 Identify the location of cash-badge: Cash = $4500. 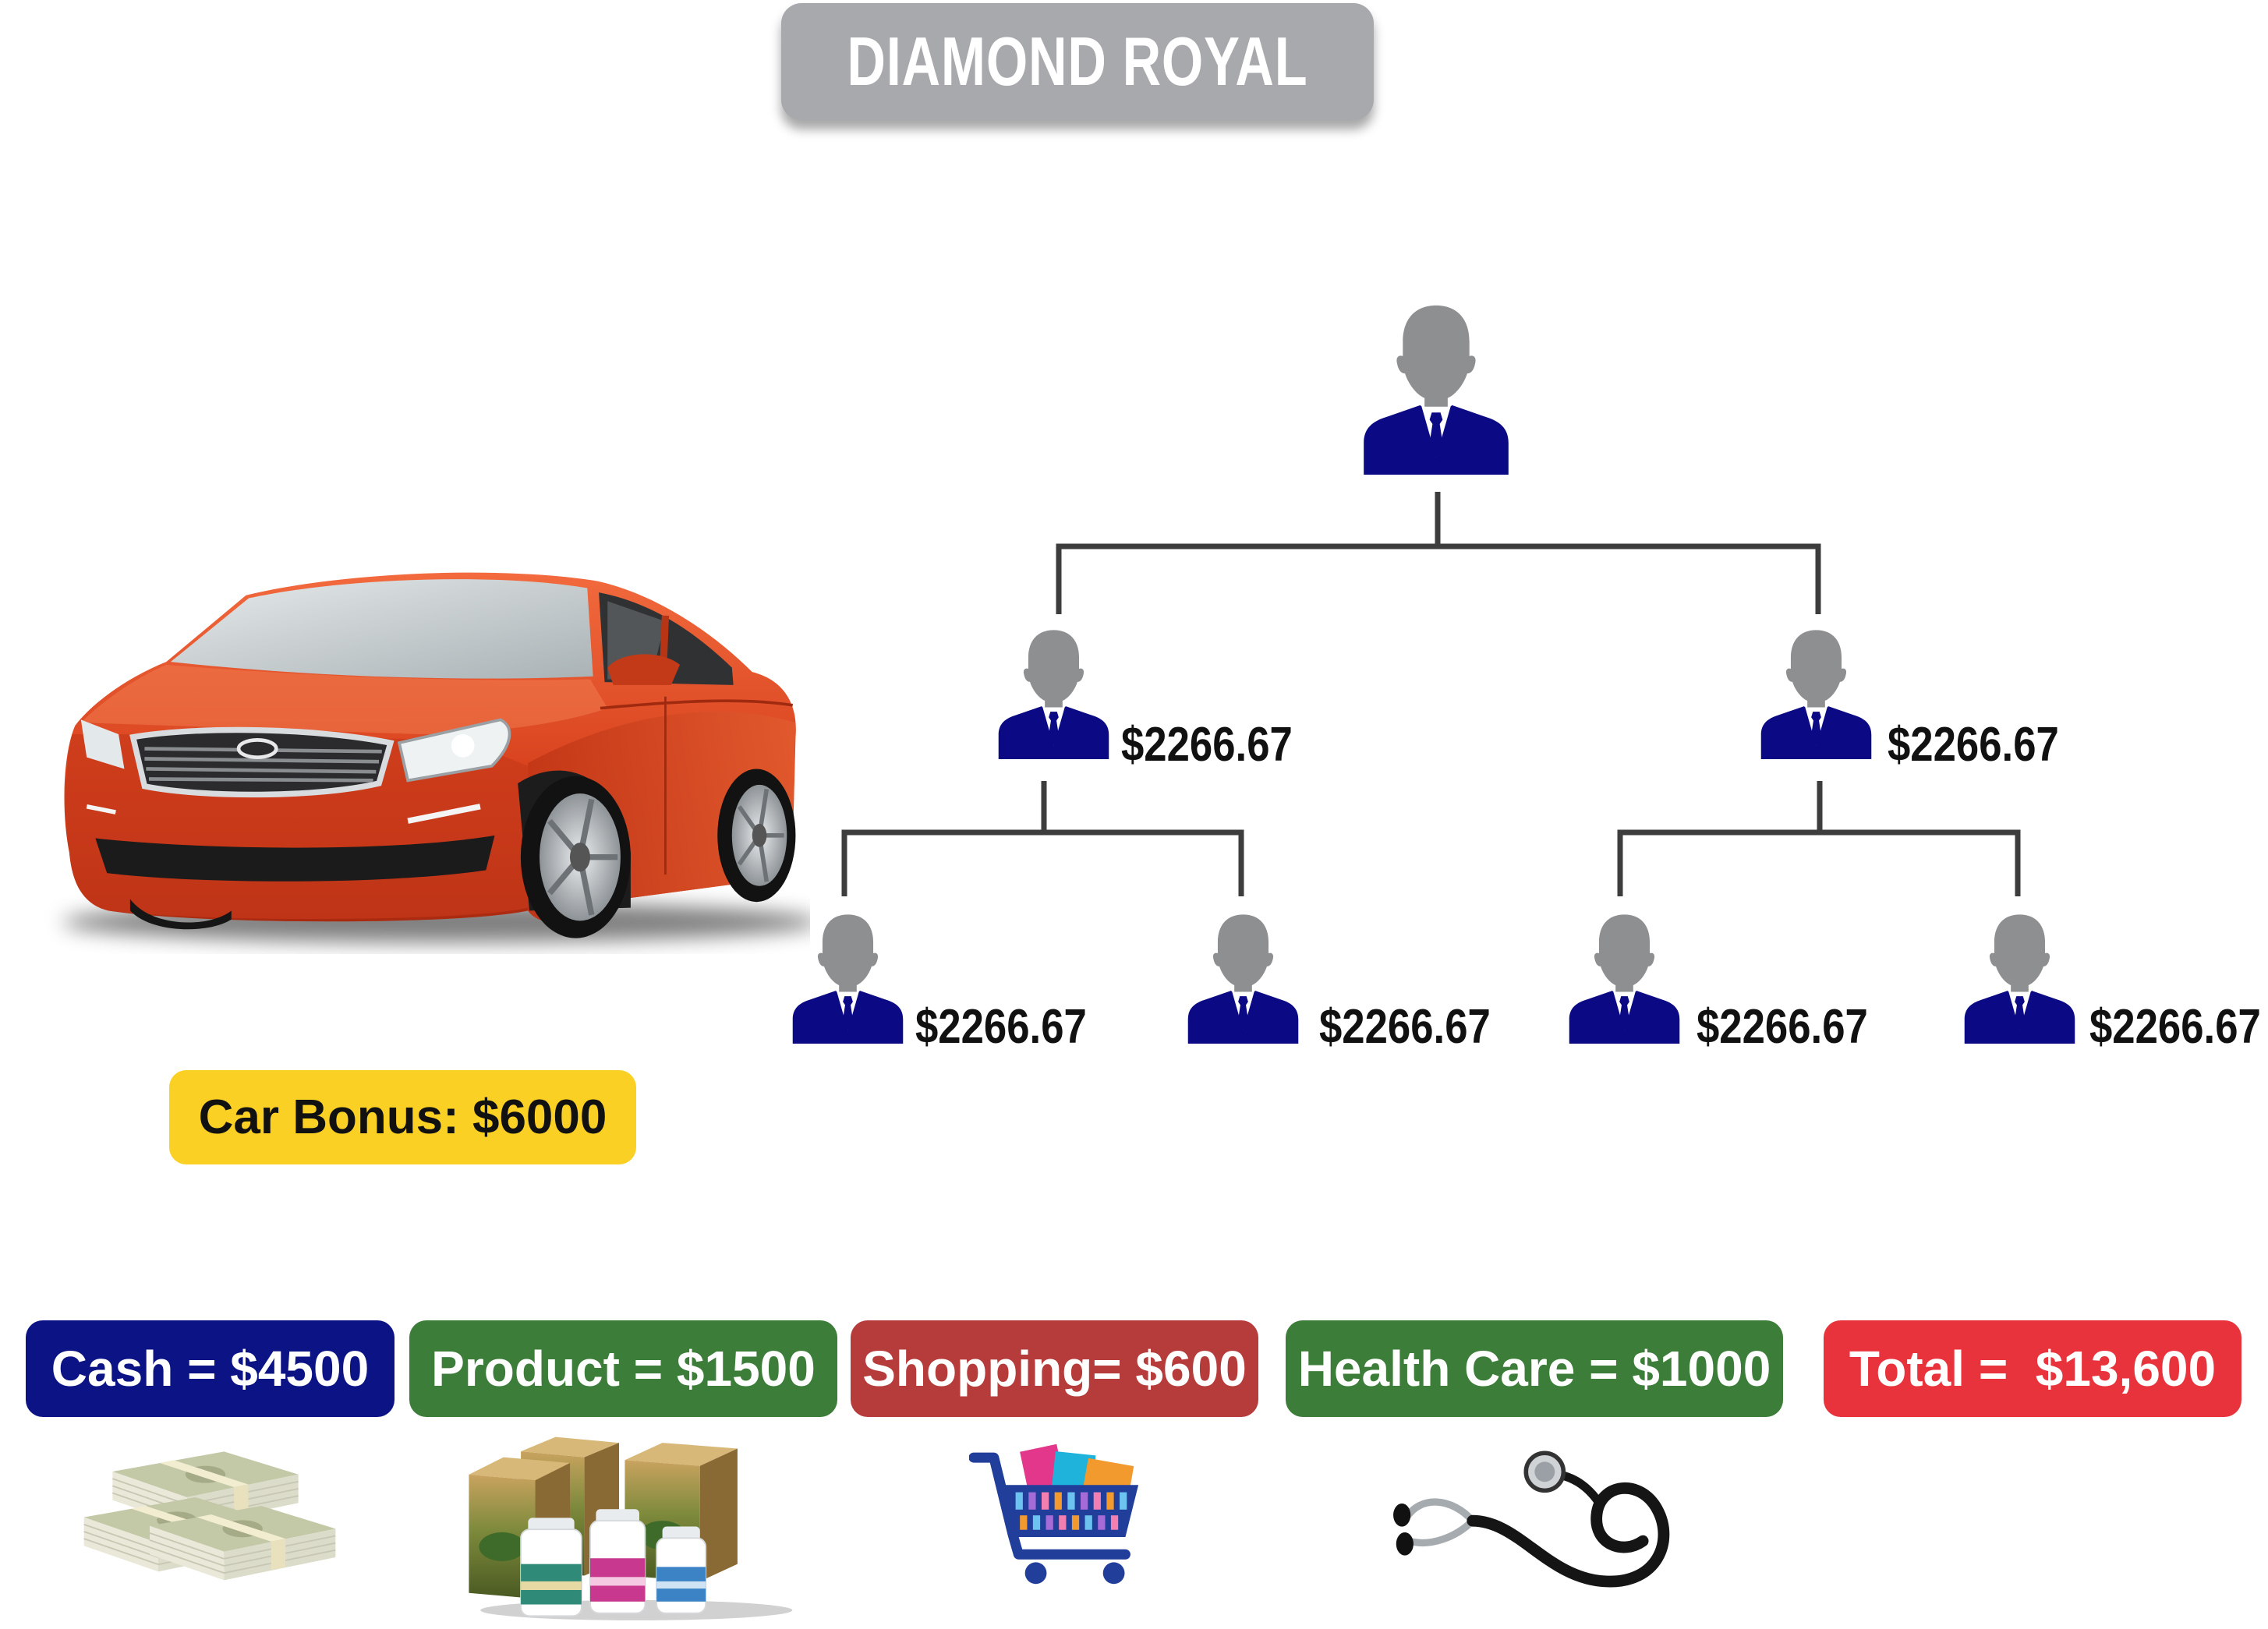
(210, 1368).